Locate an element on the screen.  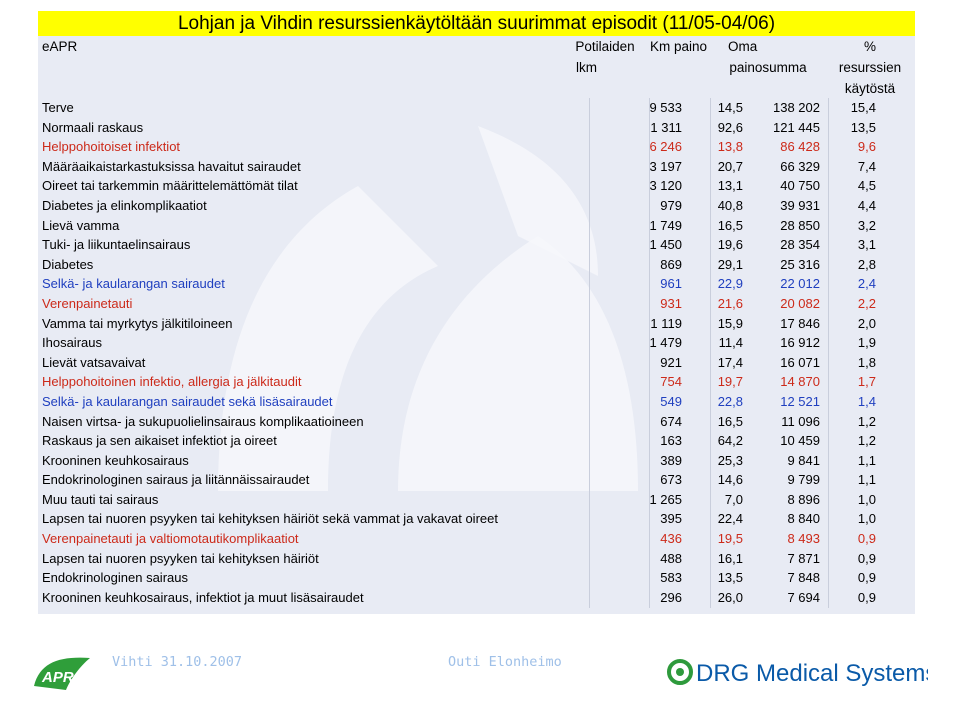
patient-count-cell: 163 is located at coordinates (671, 441).